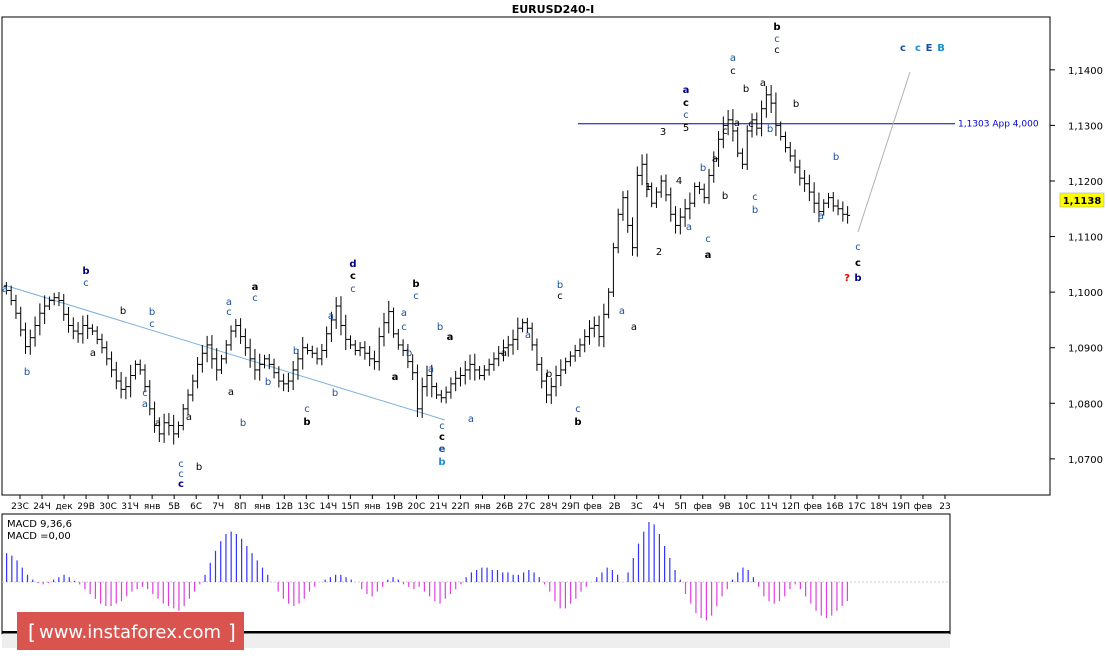 This screenshot has width=1107, height=663. Describe the element at coordinates (747, 507) in the screenshot. I see `time-tick-label: 10С` at that location.